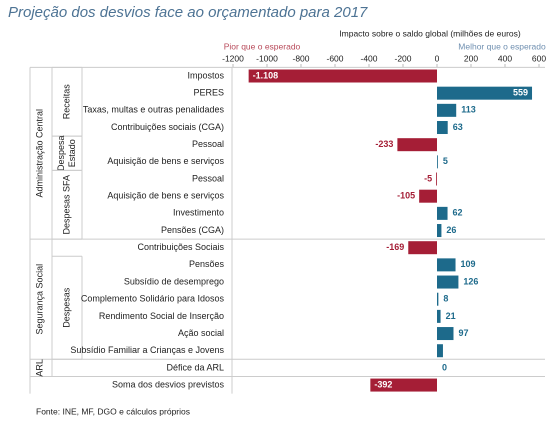 The image size is (560, 435). I want to click on category-label: Taxas, multas e outras penalidades, so click(154, 110).